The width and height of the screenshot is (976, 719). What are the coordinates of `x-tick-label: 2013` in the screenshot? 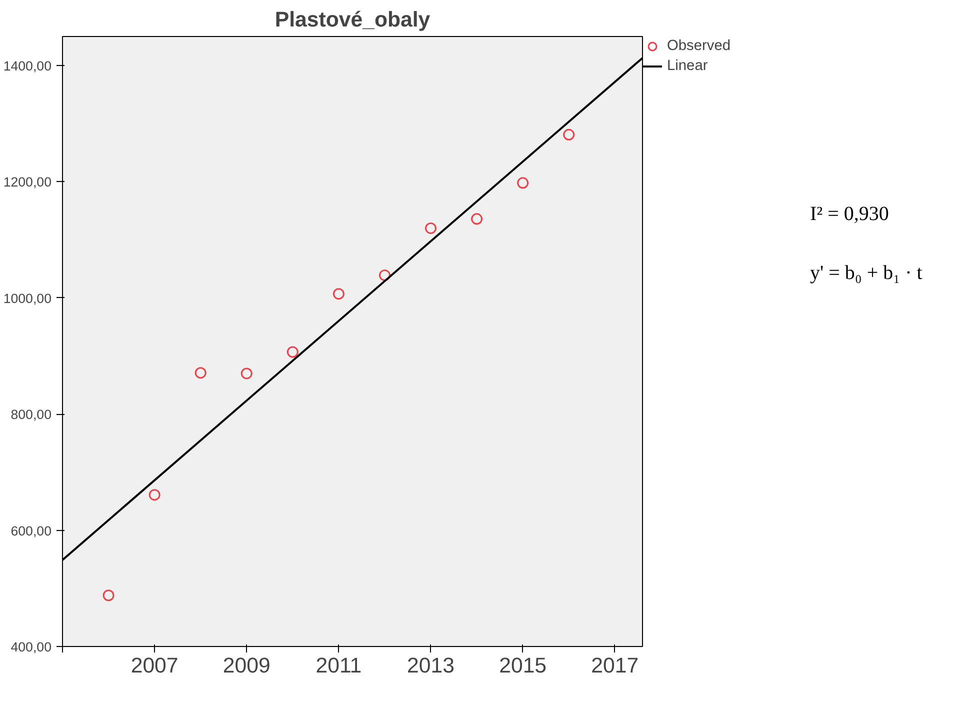 It's located at (430, 666).